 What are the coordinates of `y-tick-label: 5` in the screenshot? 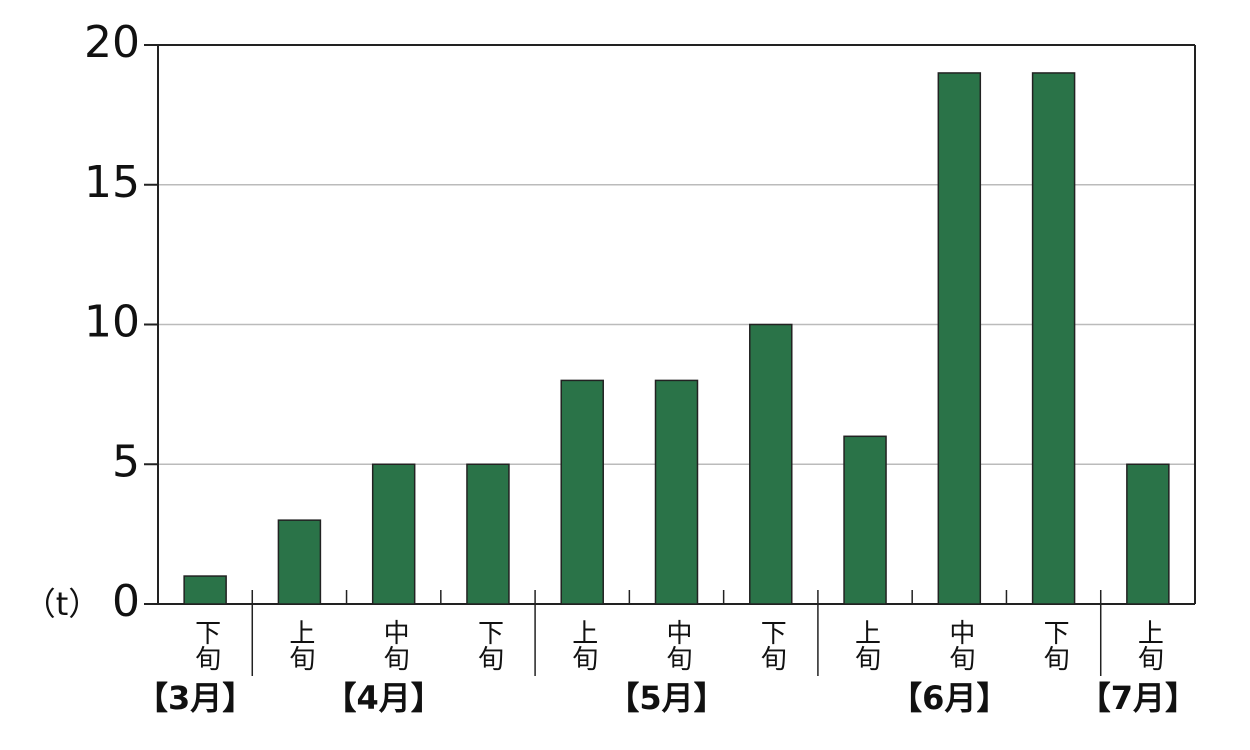 It's located at (126, 461).